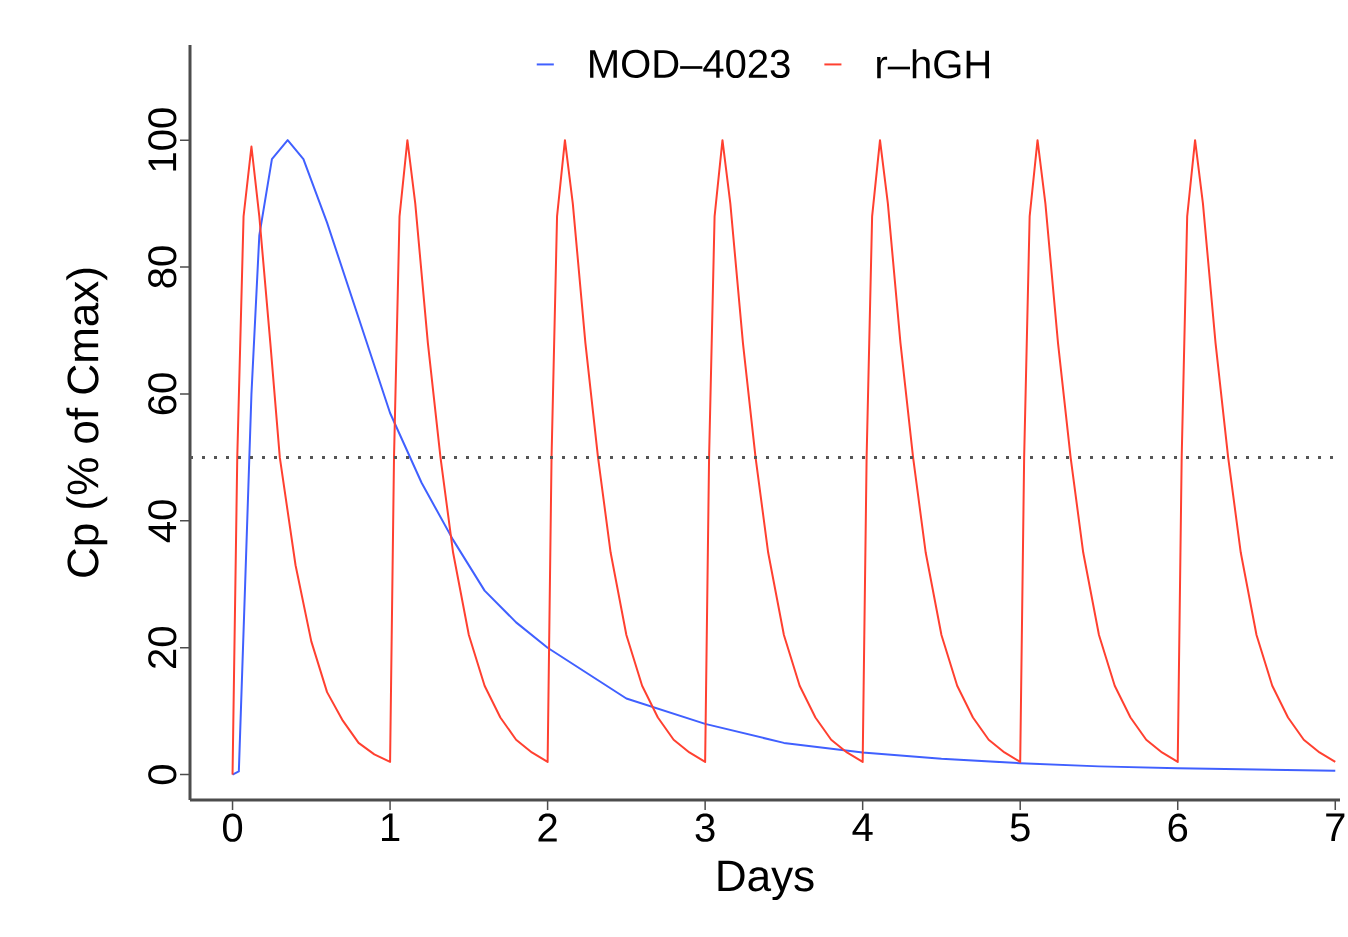  What do you see at coordinates (162, 521) in the screenshot?
I see `y-tick-label: 40` at bounding box center [162, 521].